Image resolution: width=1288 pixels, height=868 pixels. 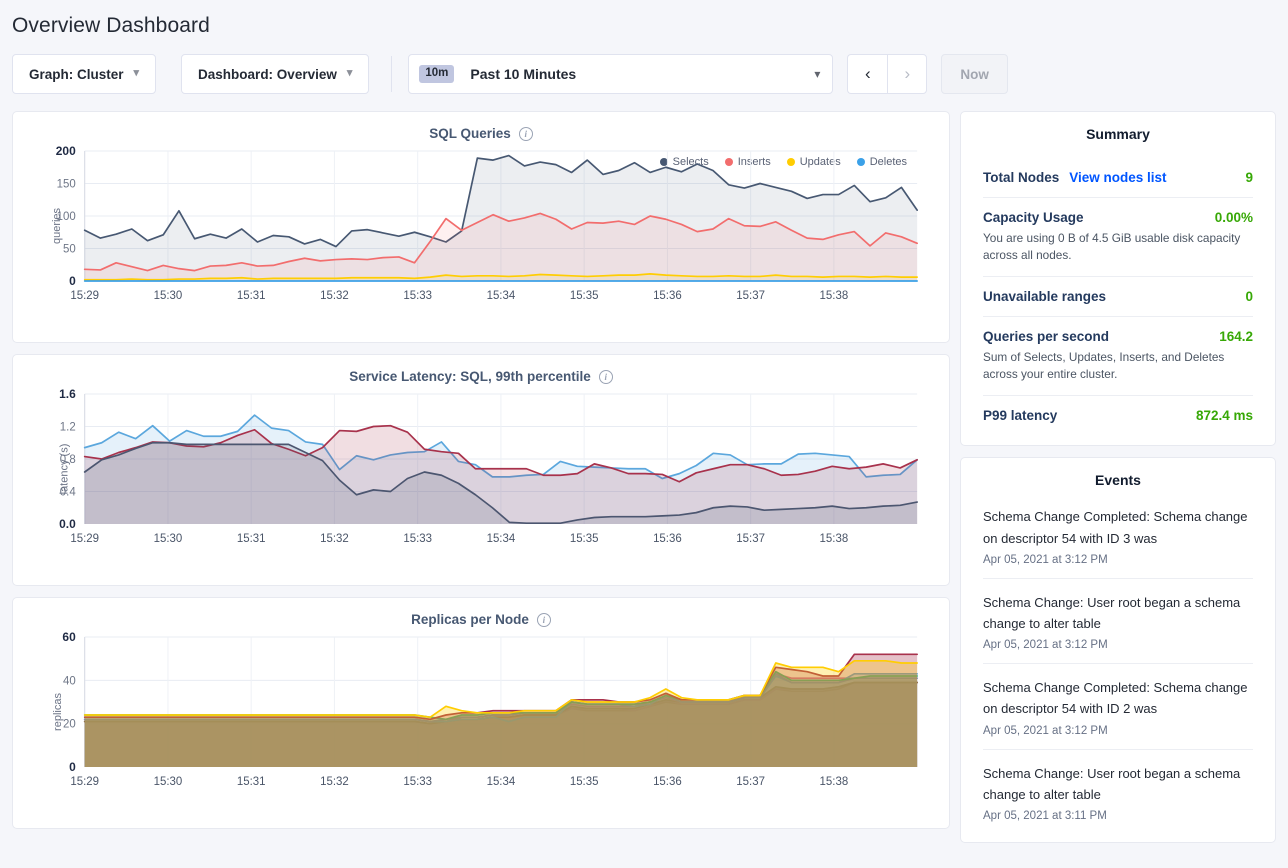 I want to click on summary-row-label: Unavailable ranges, so click(x=1045, y=297).